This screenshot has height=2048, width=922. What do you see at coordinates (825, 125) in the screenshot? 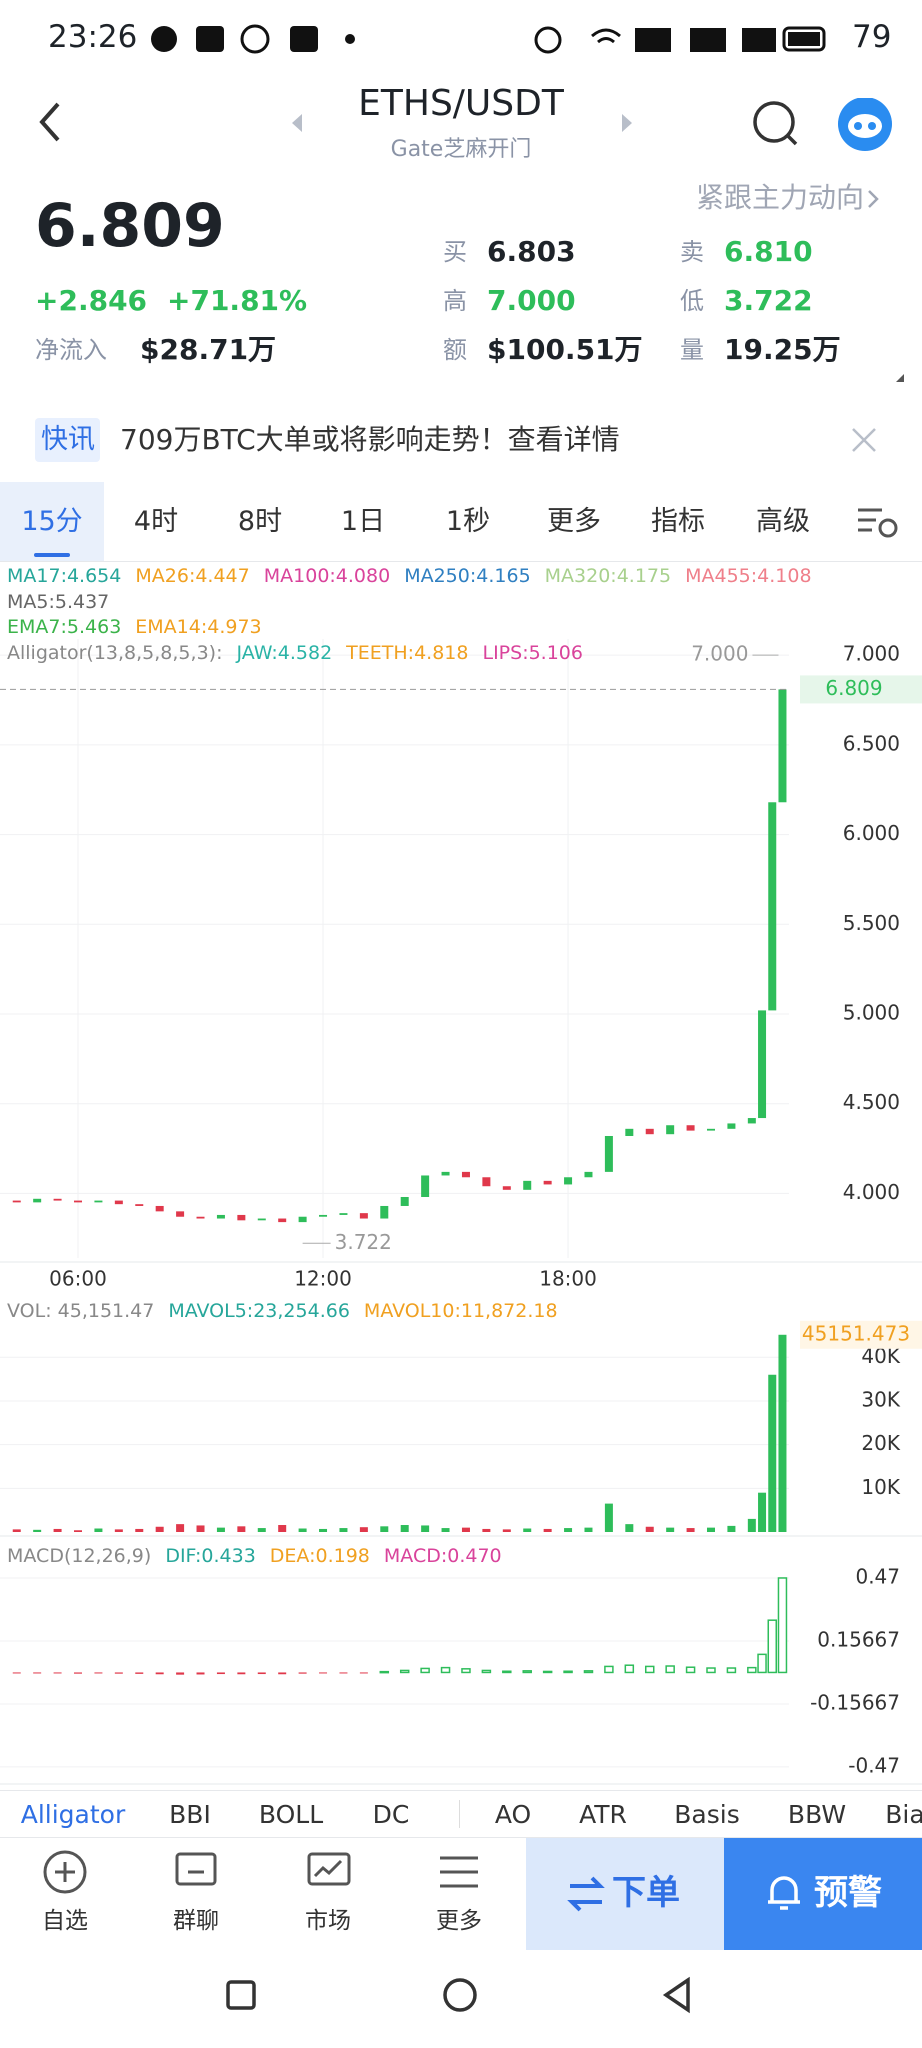
I see `header-actions` at bounding box center [825, 125].